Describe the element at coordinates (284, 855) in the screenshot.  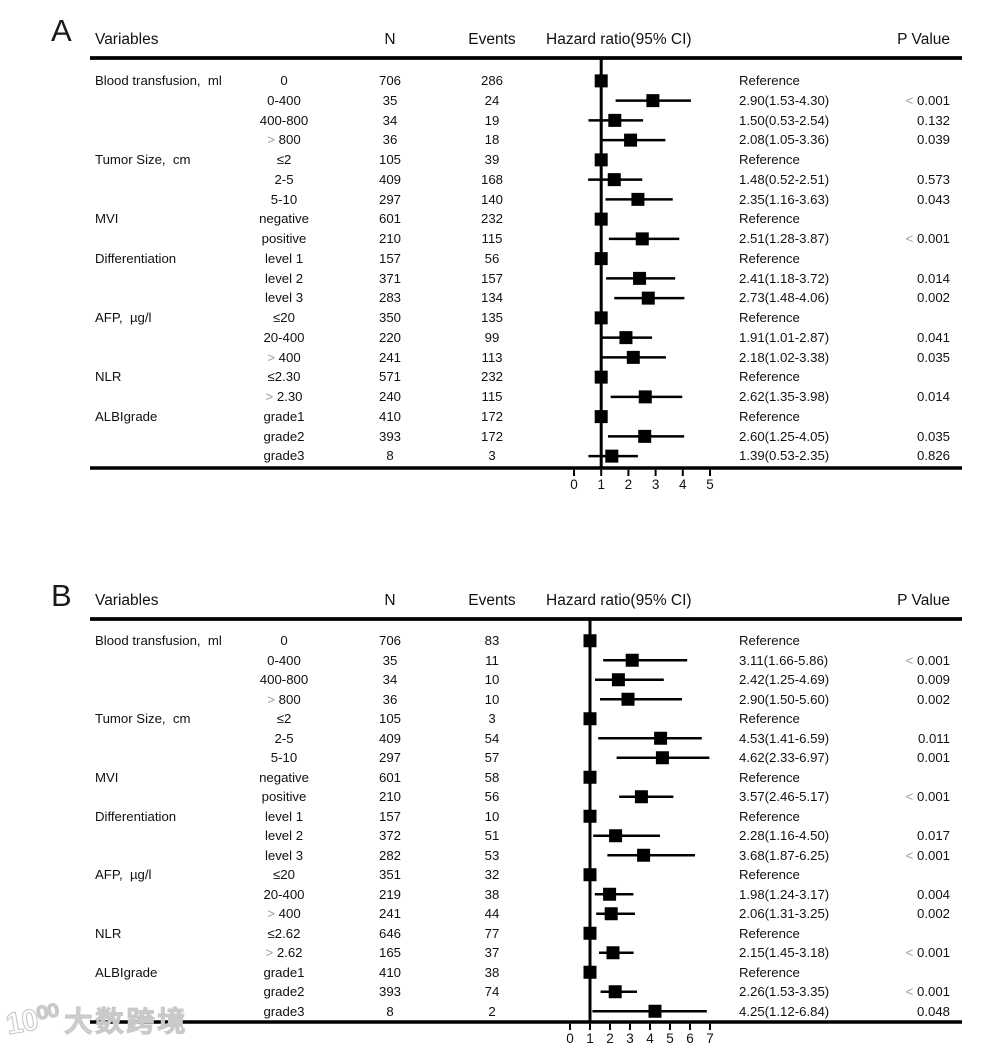
I see `row-level: level 3` at that location.